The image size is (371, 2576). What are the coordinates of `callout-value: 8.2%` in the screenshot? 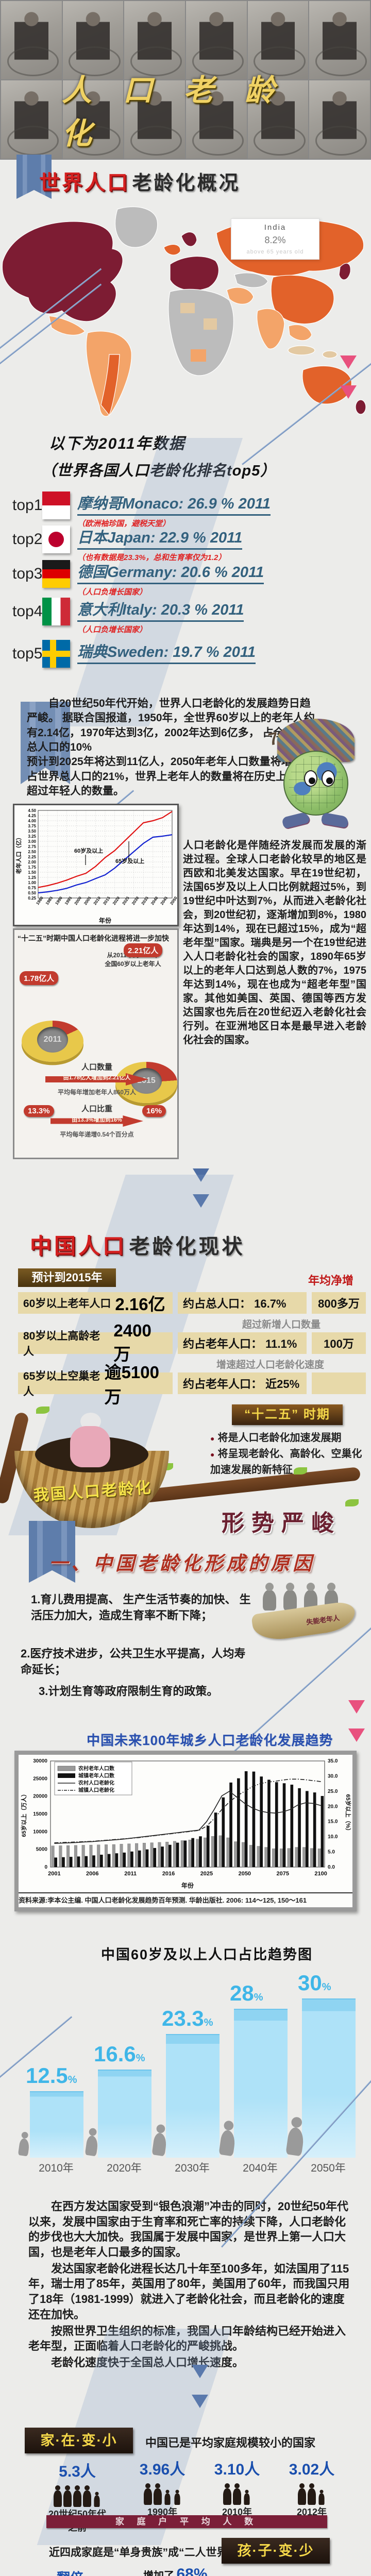 It's located at (275, 240).